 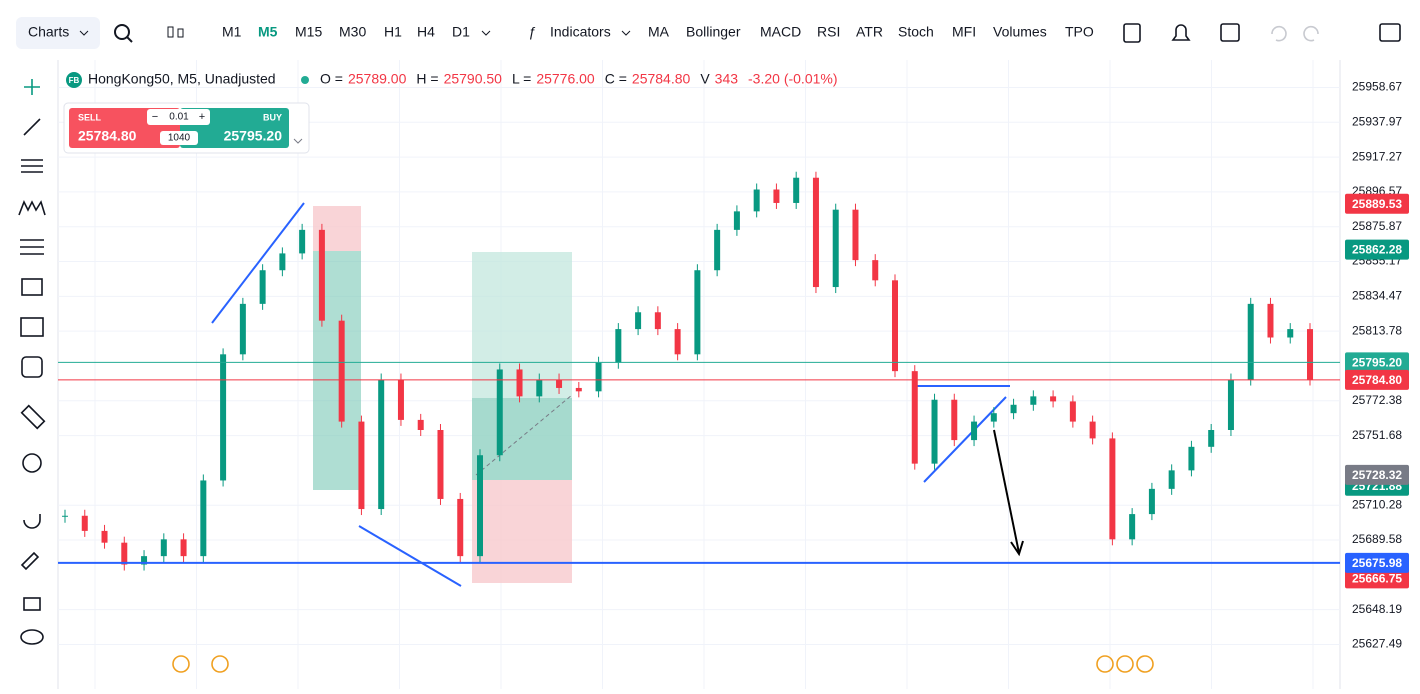 I want to click on timeframe: M5, so click(x=268, y=32).